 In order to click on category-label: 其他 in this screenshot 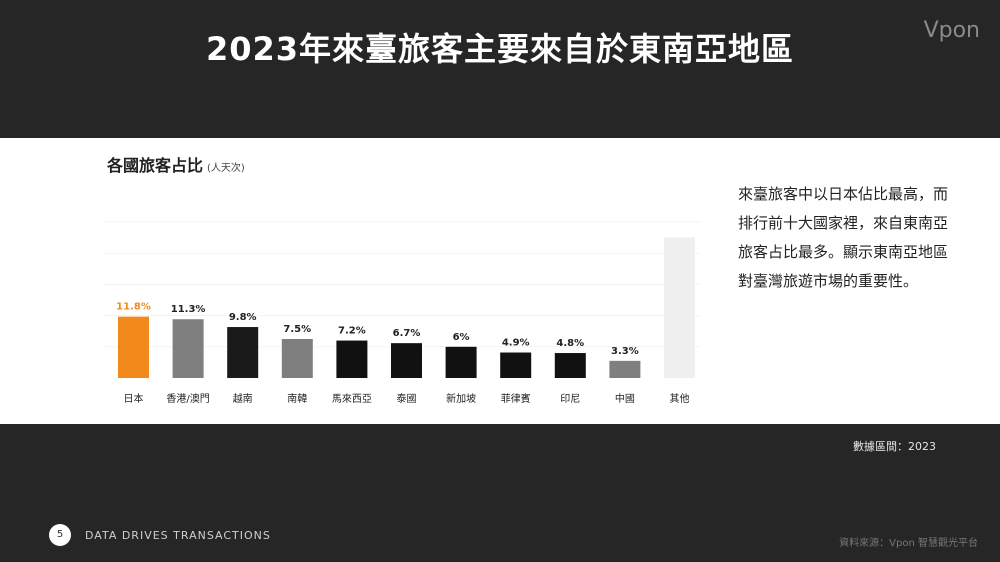, I will do `click(680, 398)`.